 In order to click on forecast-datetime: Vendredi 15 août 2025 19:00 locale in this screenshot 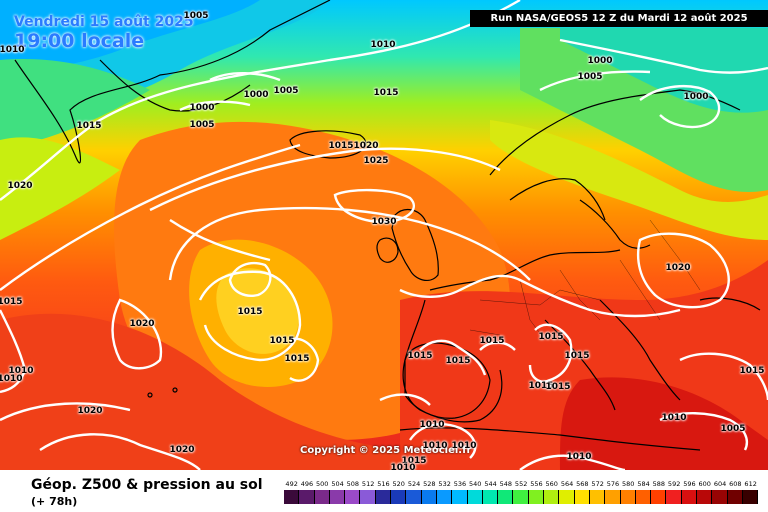, I will do `click(104, 33)`.